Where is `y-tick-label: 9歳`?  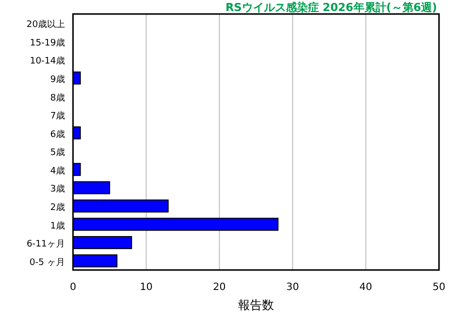 y-tick-label: 9歳 is located at coordinates (57, 79).